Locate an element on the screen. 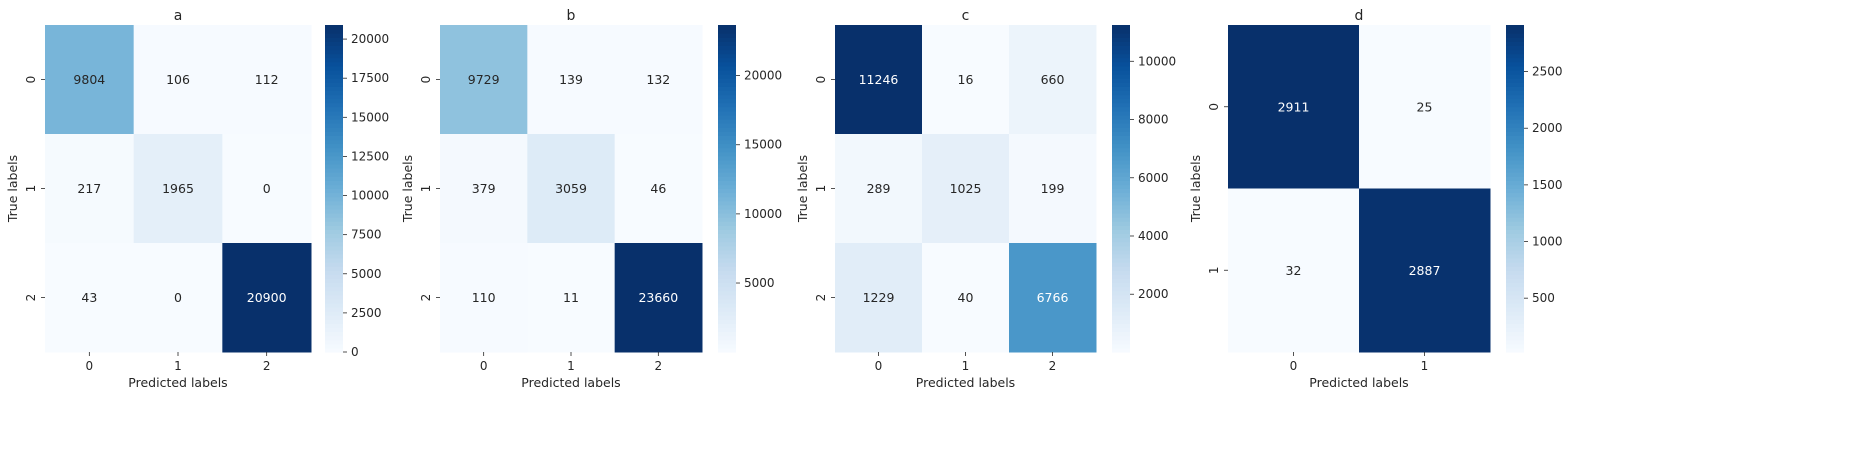 Image resolution: width=1850 pixels, height=470 pixels. colorbar-tick-label: 10000 is located at coordinates (1157, 61).